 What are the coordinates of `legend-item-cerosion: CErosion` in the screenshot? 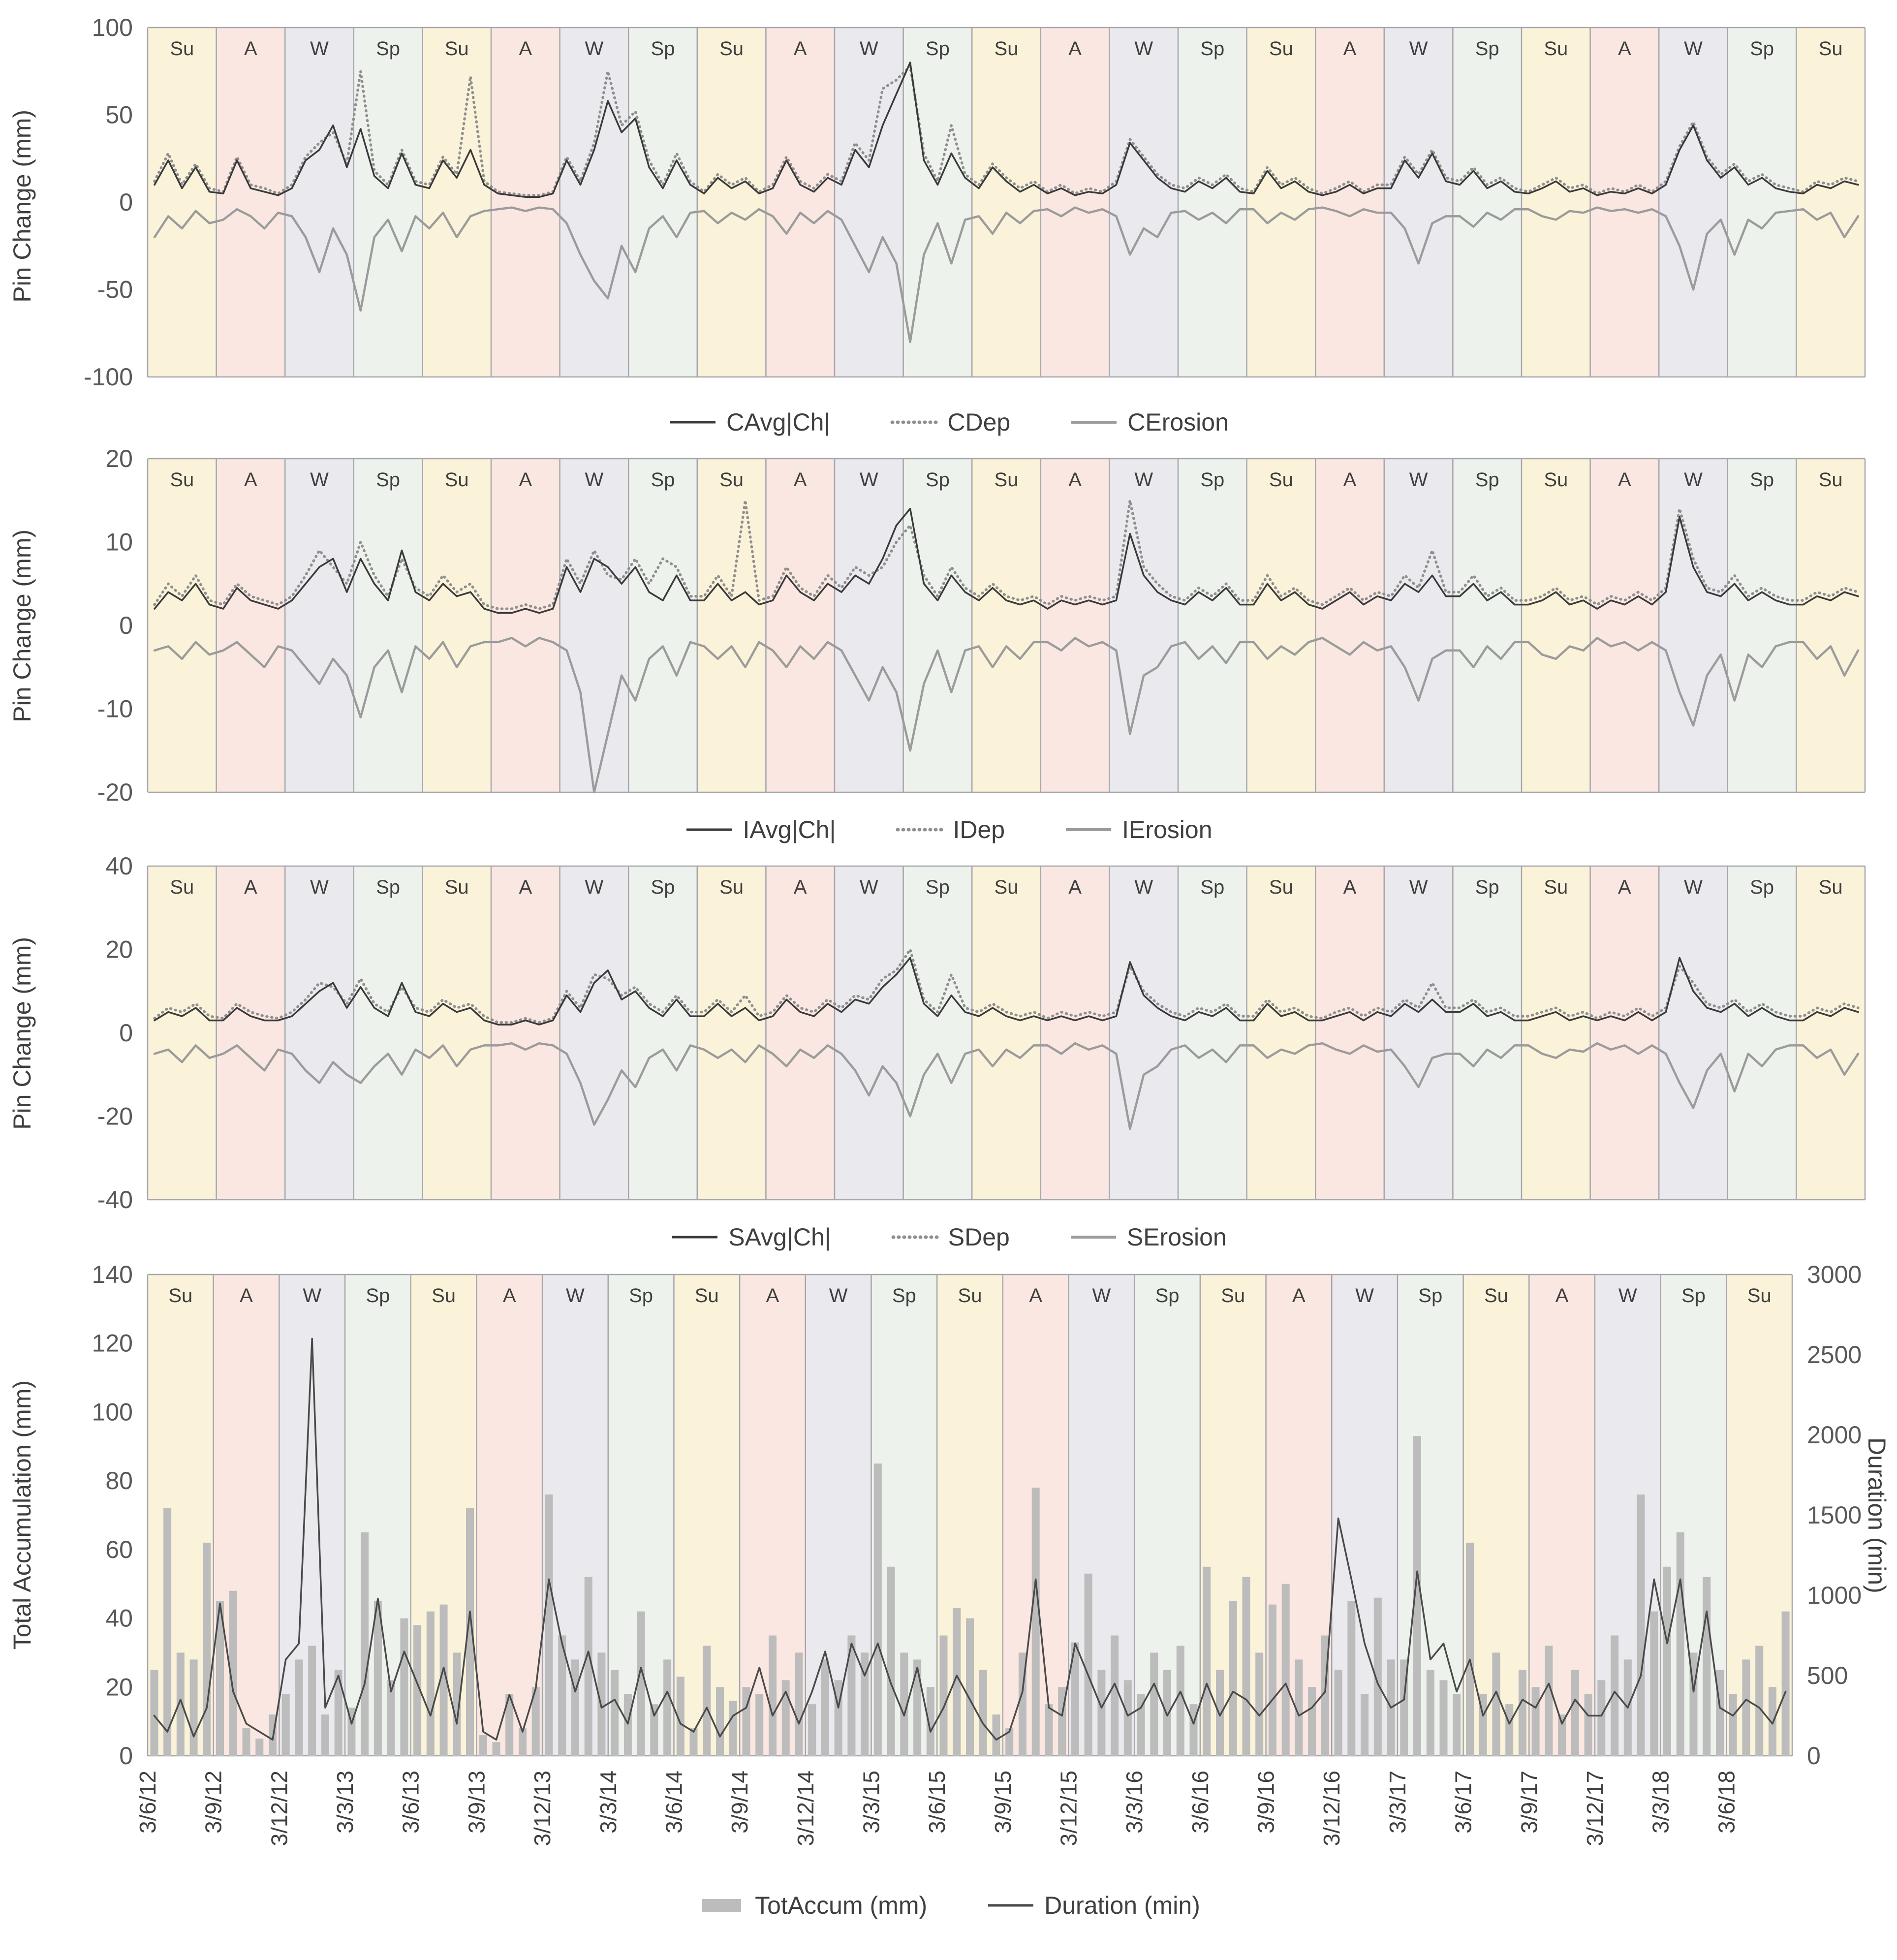 It's located at (1149, 422).